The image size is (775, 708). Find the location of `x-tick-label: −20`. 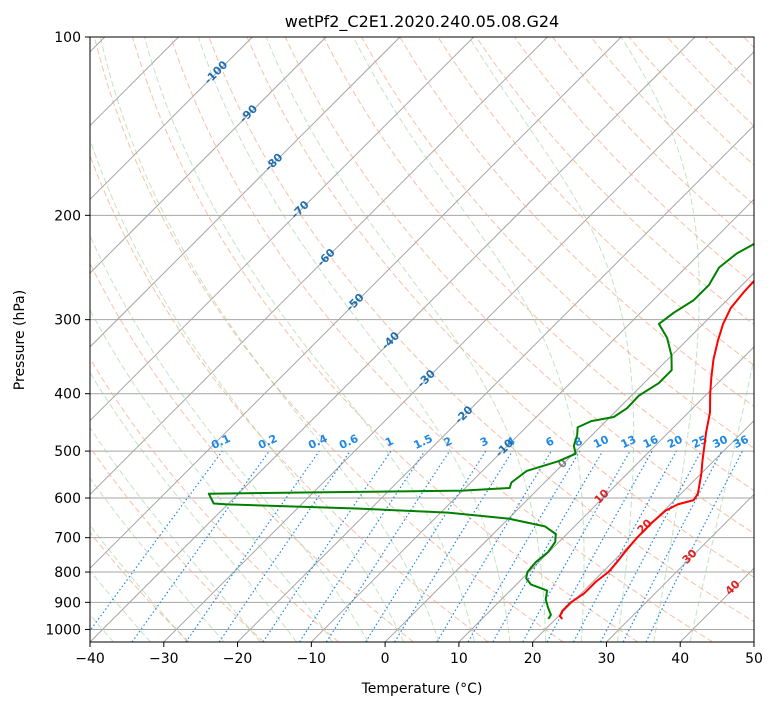

x-tick-label: −20 is located at coordinates (238, 659).